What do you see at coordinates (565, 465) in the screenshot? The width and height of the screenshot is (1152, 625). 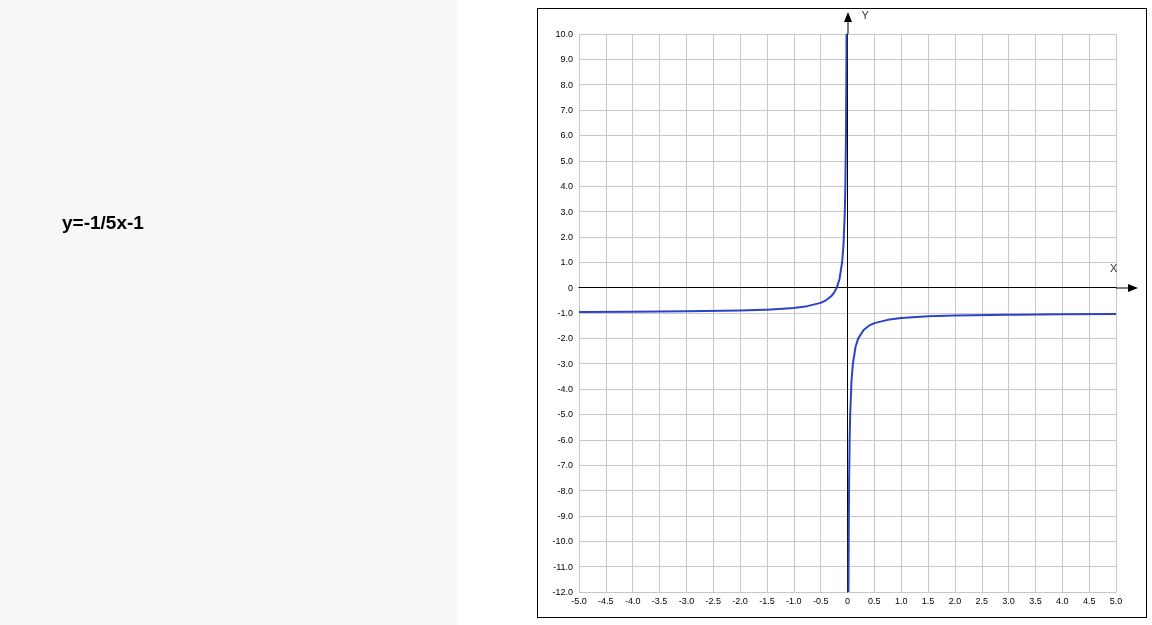 I see `y-tick-label: -7.0` at bounding box center [565, 465].